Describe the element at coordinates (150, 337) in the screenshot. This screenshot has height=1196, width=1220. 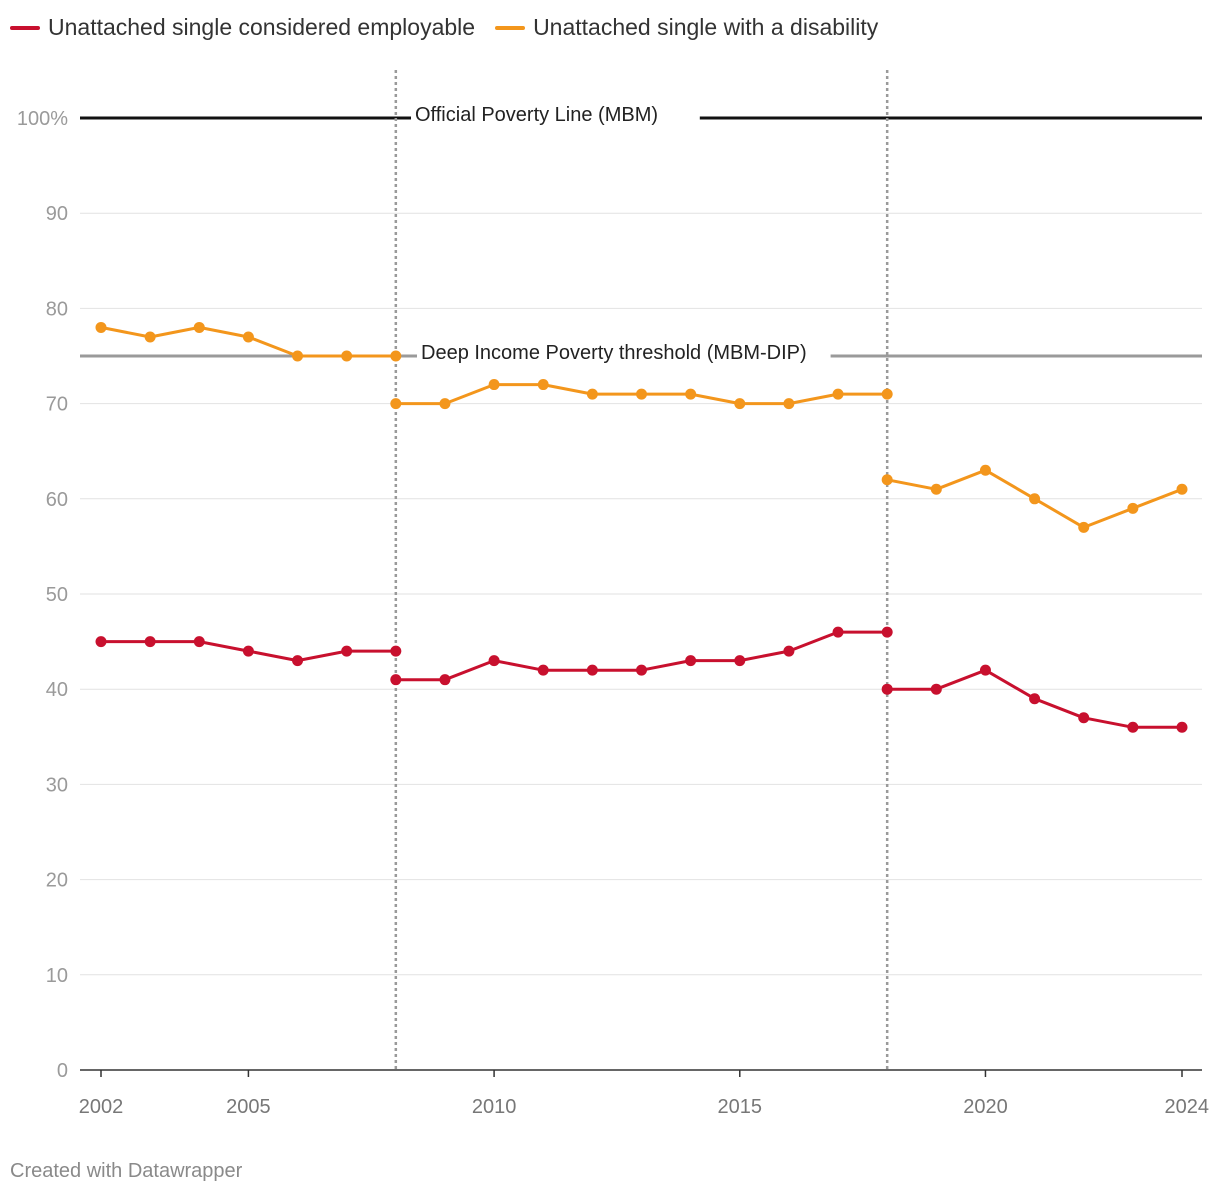
I see `data-point-disability-2003` at that location.